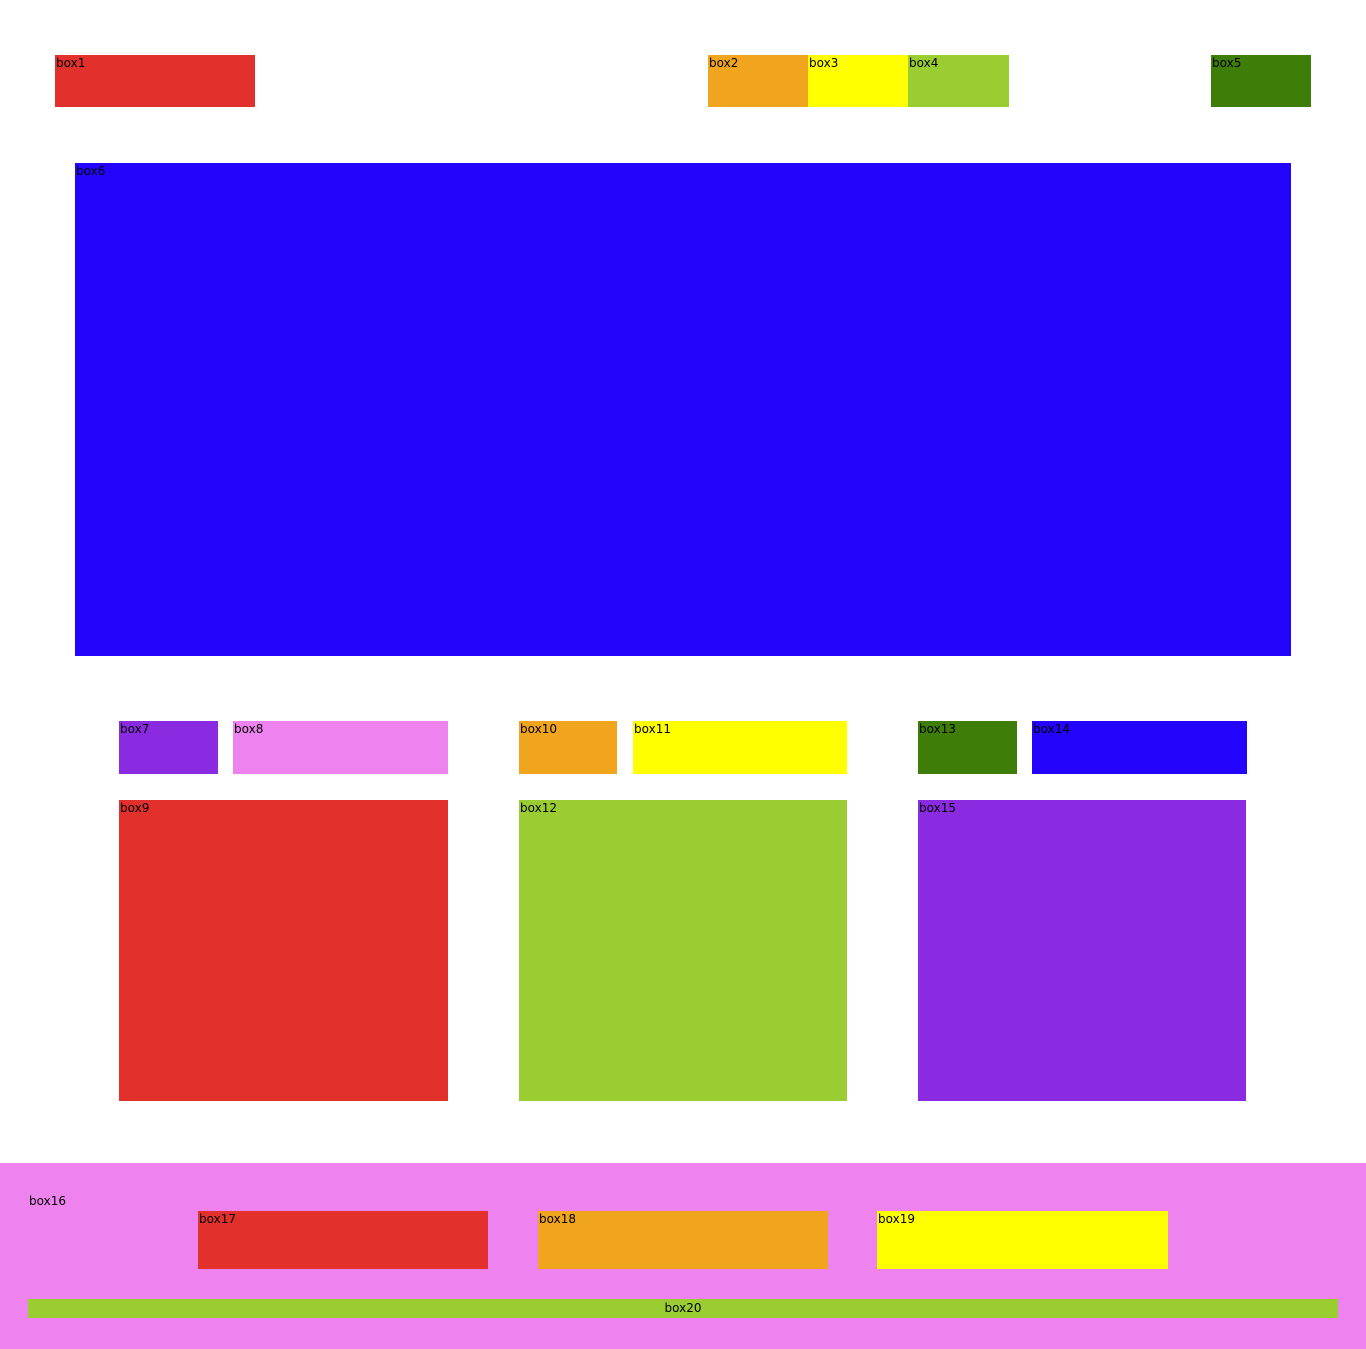 The image size is (1366, 1349). What do you see at coordinates (758, 81) in the screenshot?
I see `box2: box2` at bounding box center [758, 81].